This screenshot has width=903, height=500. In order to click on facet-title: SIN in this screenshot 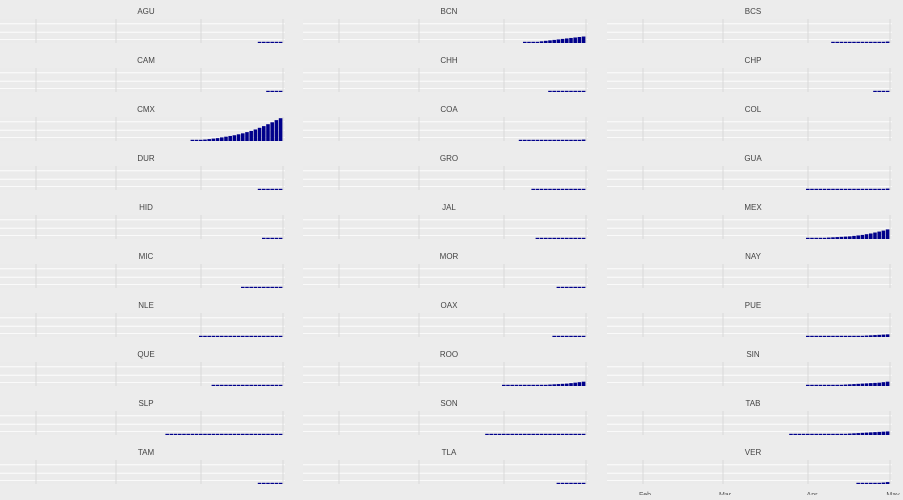, I will do `click(753, 354)`.